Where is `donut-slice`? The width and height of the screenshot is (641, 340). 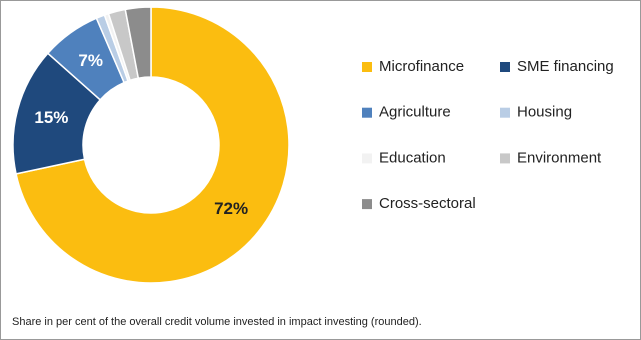 donut-slice is located at coordinates (138, 43).